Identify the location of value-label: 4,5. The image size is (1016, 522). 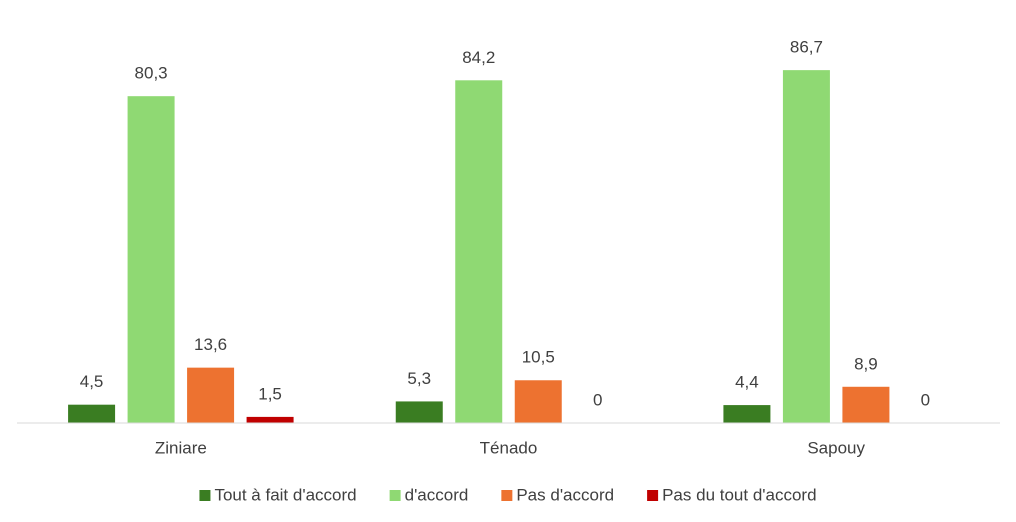
(92, 381).